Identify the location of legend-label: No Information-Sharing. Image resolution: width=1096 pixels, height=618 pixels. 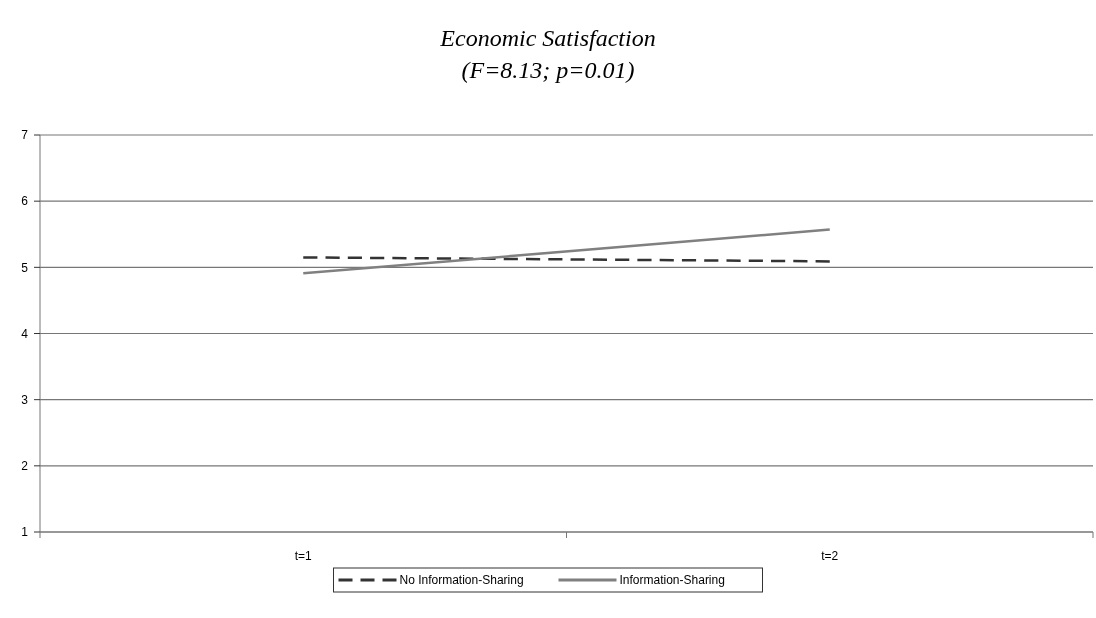
(461, 580).